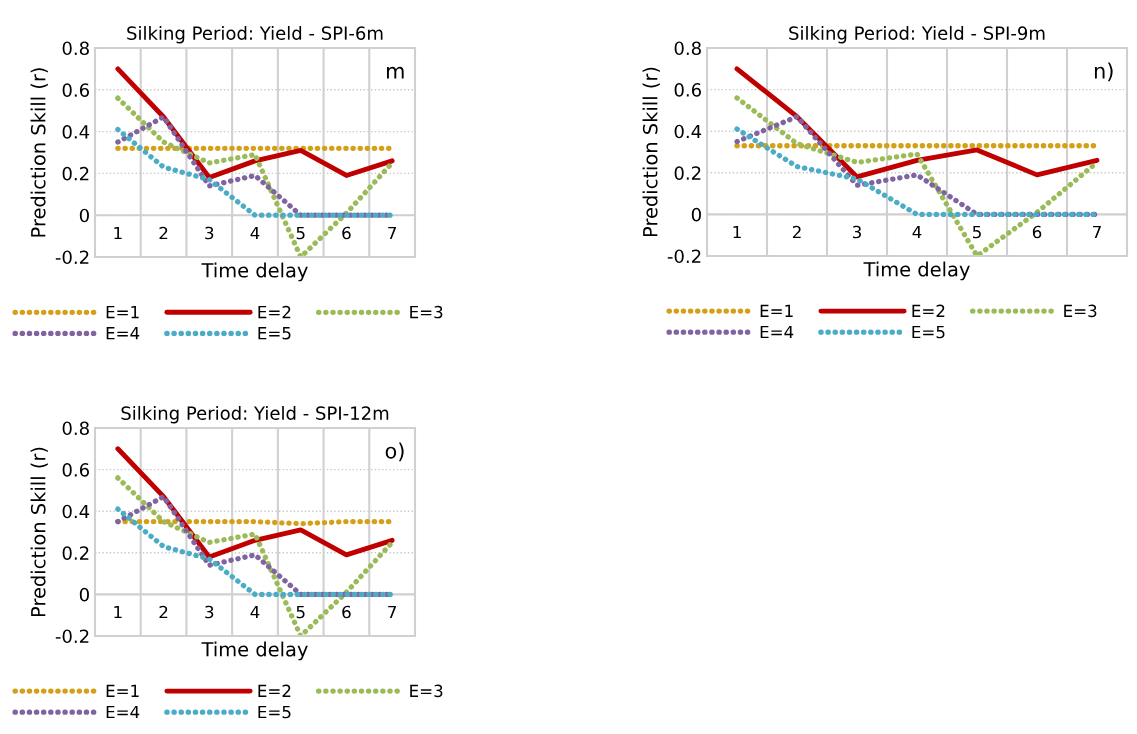 The image size is (1137, 734). Describe the element at coordinates (255, 34) in the screenshot. I see `chart-title: Silking Period: Yield - SPI-6m` at that location.